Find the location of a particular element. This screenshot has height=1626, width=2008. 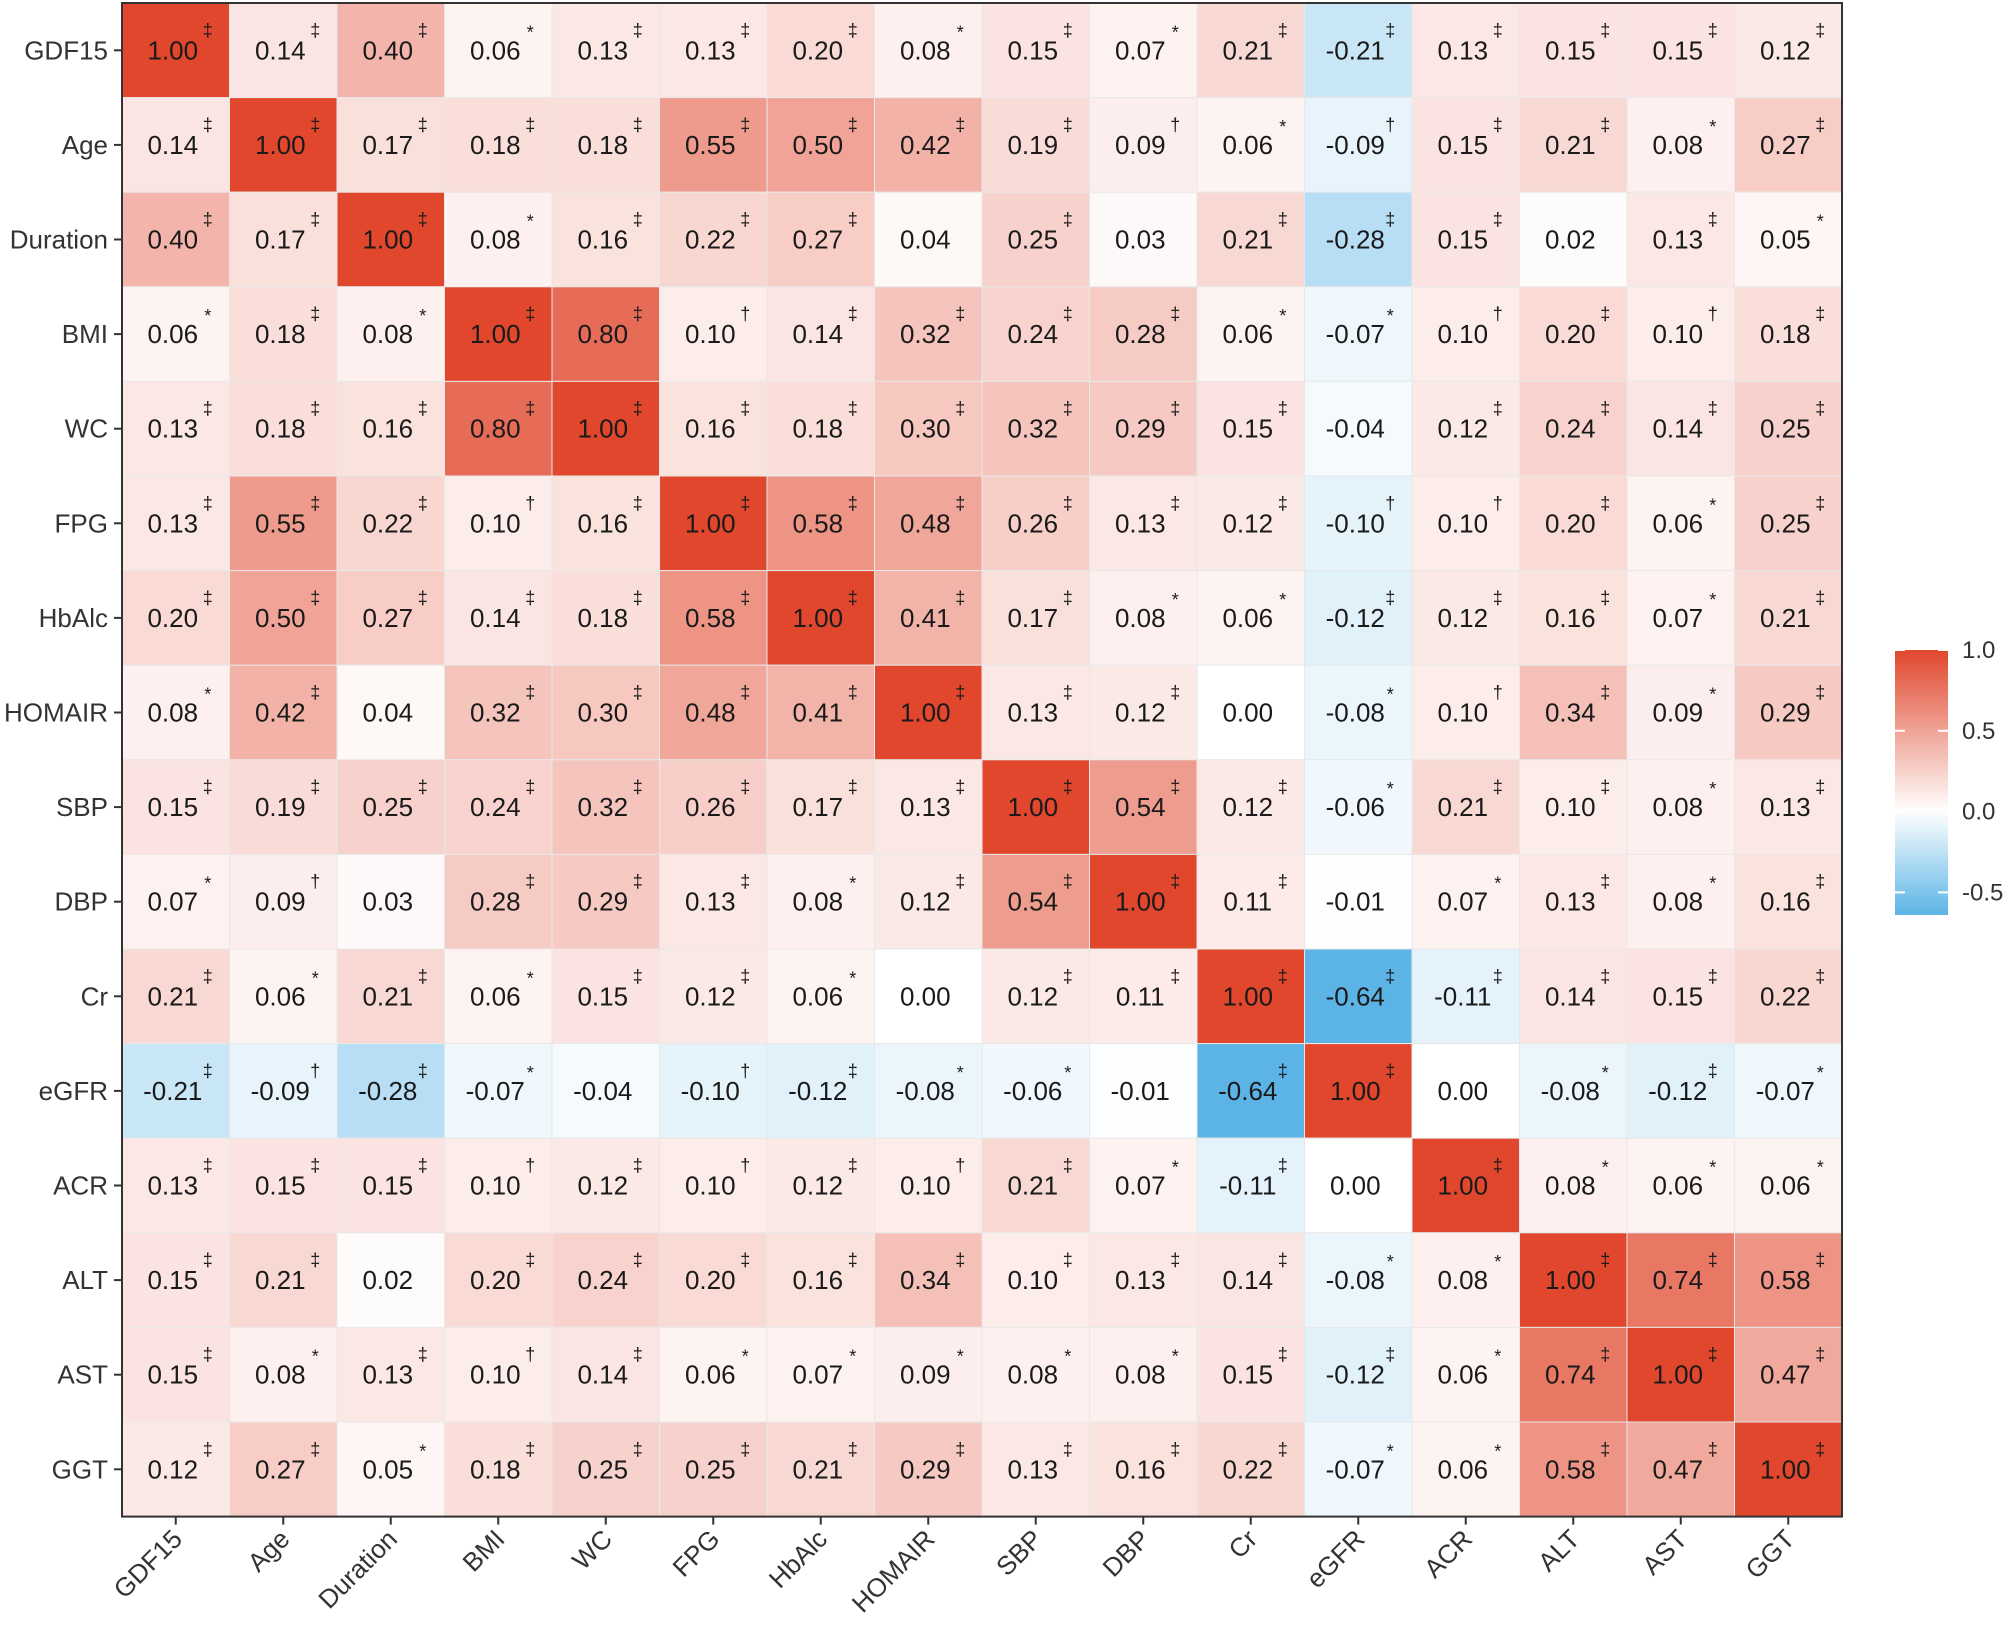

cell-value: 0.10 is located at coordinates (495, 1375).